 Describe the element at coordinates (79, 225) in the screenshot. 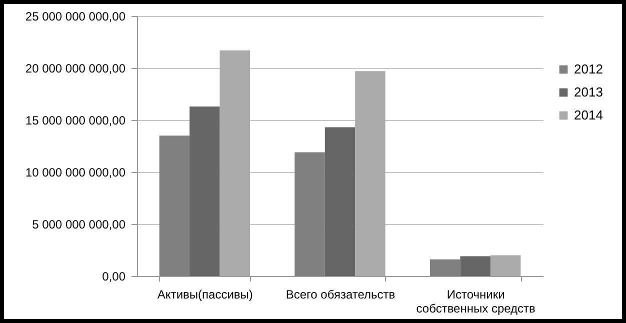

I see `y-tick-label: 5 000 000 000,00` at that location.